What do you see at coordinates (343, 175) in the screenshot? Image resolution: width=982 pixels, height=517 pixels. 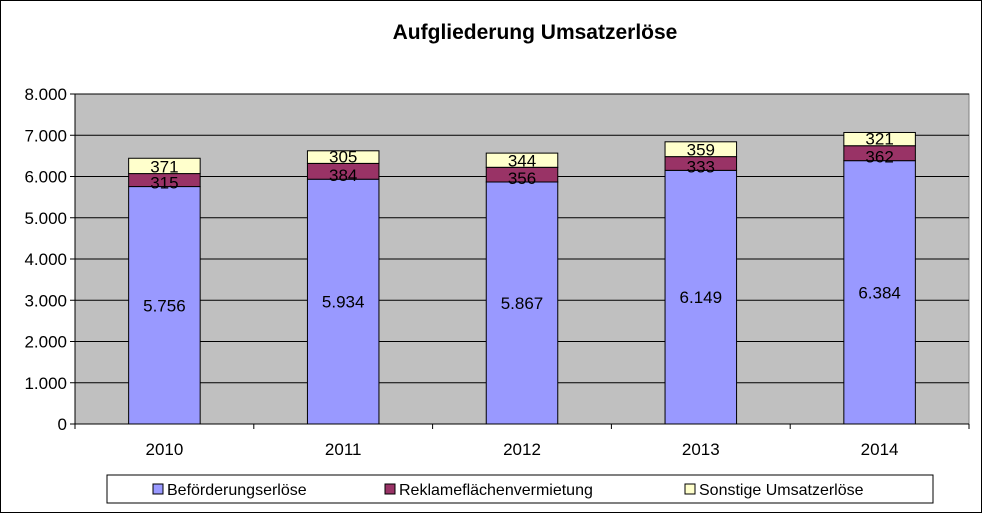 I see `data-label: 384` at bounding box center [343, 175].